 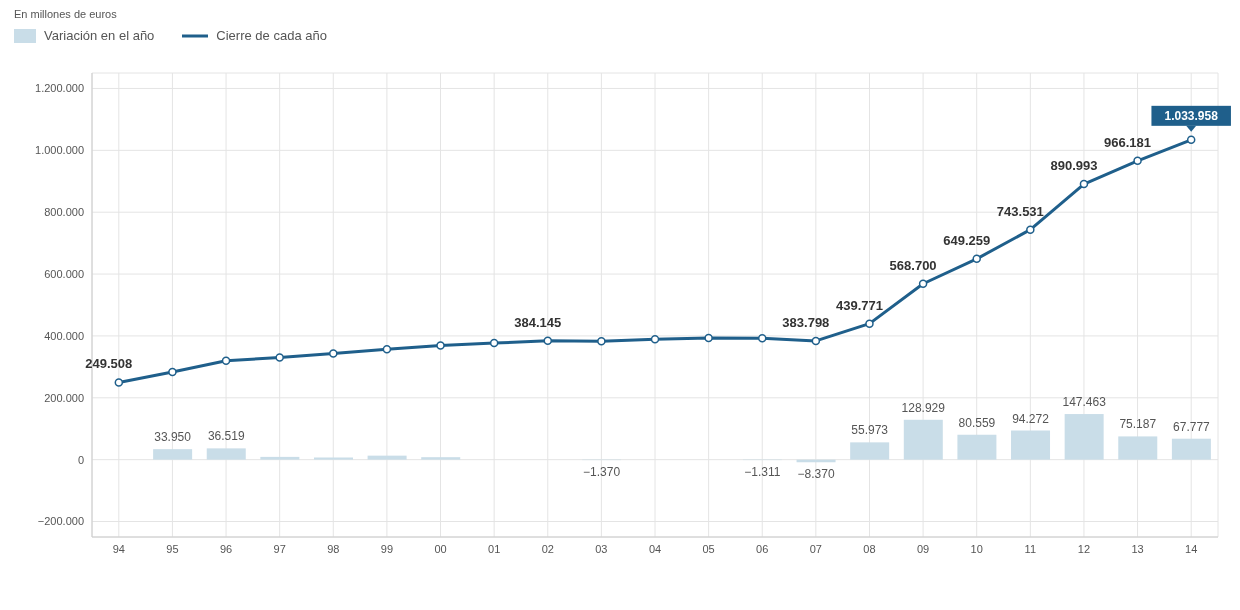 What do you see at coordinates (173, 437) in the screenshot?
I see `data-label: 33.950` at bounding box center [173, 437].